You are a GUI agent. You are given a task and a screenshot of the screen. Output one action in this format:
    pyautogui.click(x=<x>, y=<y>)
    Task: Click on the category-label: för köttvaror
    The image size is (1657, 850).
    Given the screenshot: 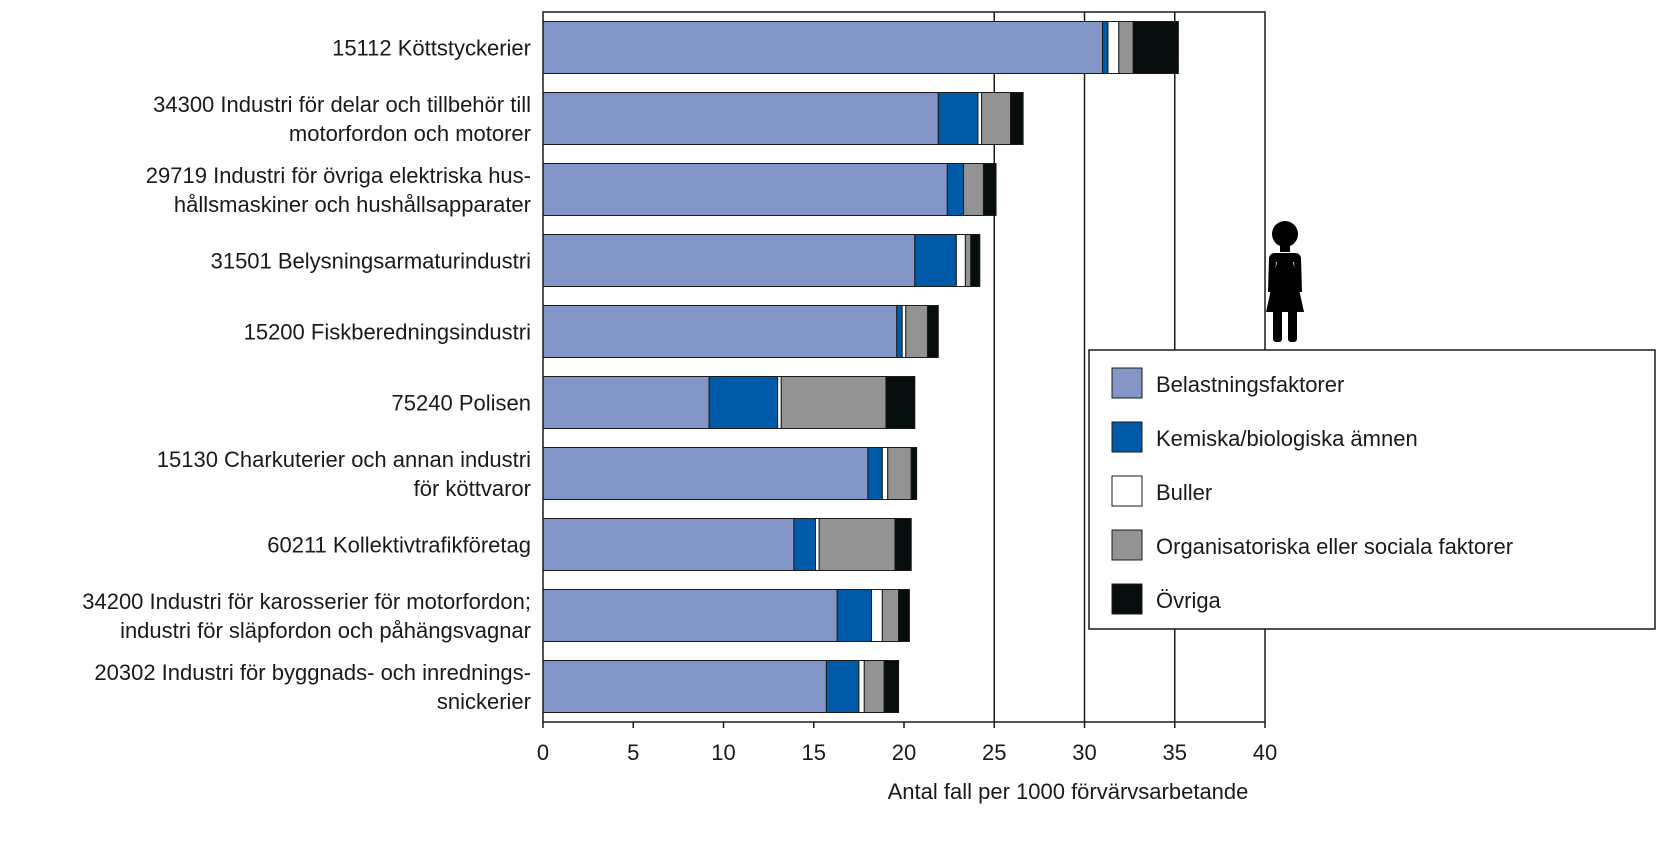 What is the action you would take?
    pyautogui.click(x=472, y=488)
    